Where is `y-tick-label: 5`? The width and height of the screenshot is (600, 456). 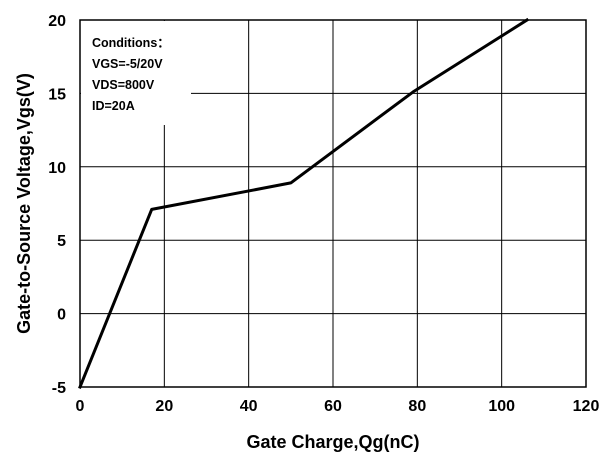 y-tick-label: 5 is located at coordinates (61, 241).